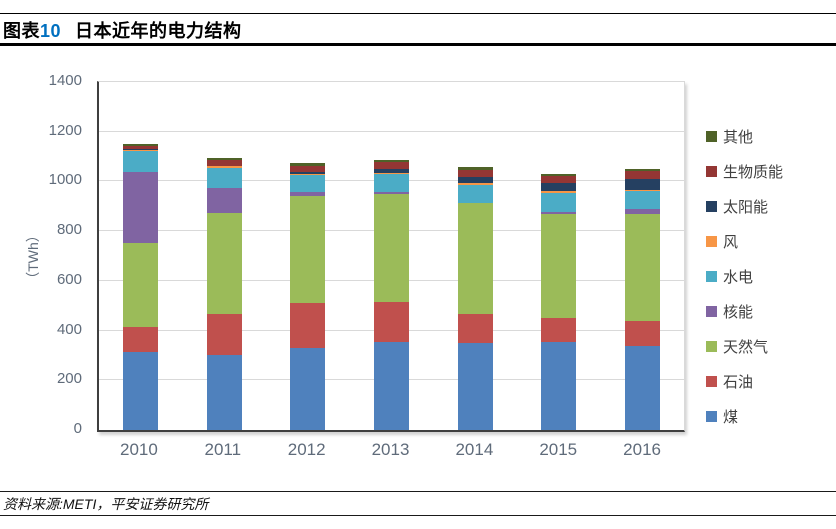  Describe the element at coordinates (731, 417) in the screenshot. I see `legend-label-coal: 煤` at that location.